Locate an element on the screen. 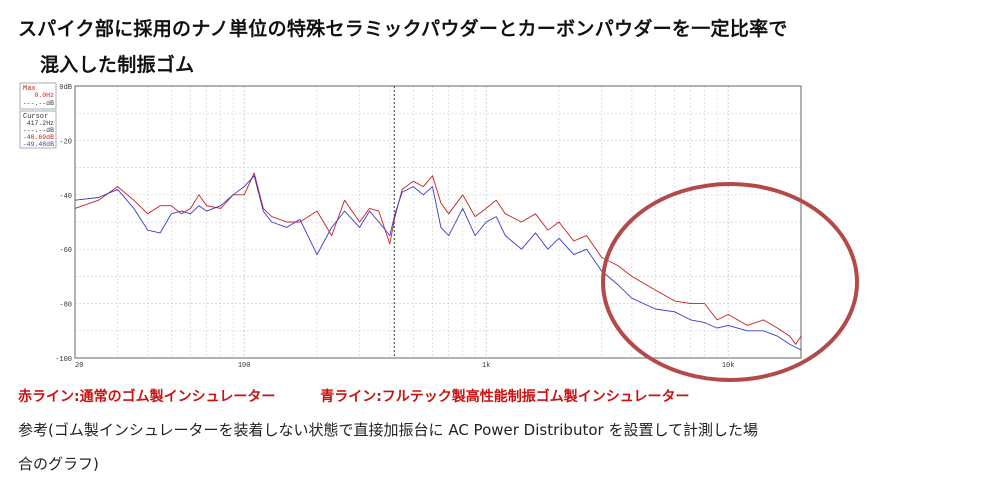 The width and height of the screenshot is (985, 478). cursor-label: Cursor is located at coordinates (35, 117).